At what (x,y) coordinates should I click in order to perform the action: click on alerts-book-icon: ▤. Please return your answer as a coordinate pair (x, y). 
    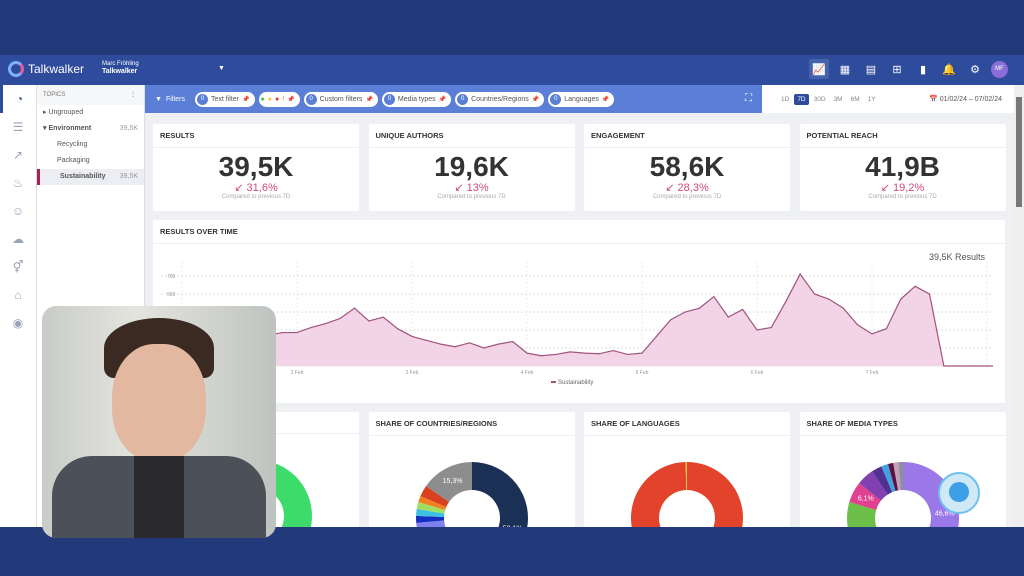
    Looking at the image, I should click on (871, 69).